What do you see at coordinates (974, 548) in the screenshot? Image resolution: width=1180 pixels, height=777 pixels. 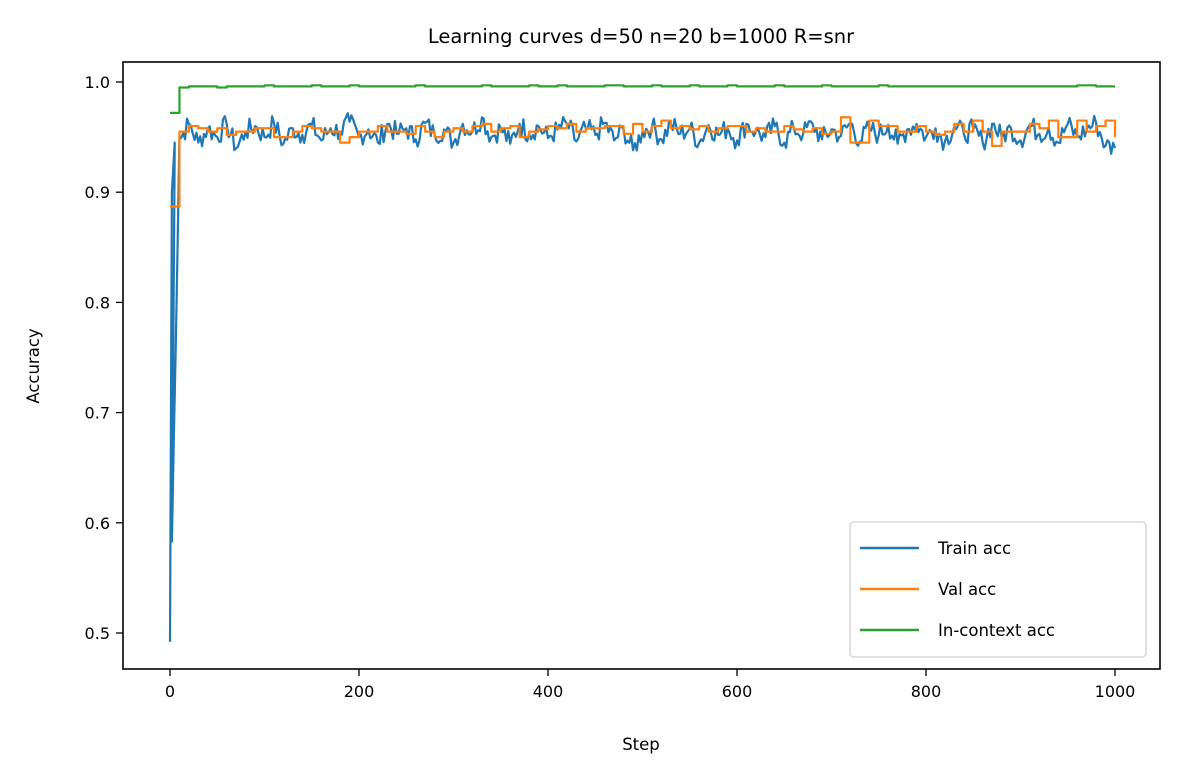 I see `legend-label: Train acc` at bounding box center [974, 548].